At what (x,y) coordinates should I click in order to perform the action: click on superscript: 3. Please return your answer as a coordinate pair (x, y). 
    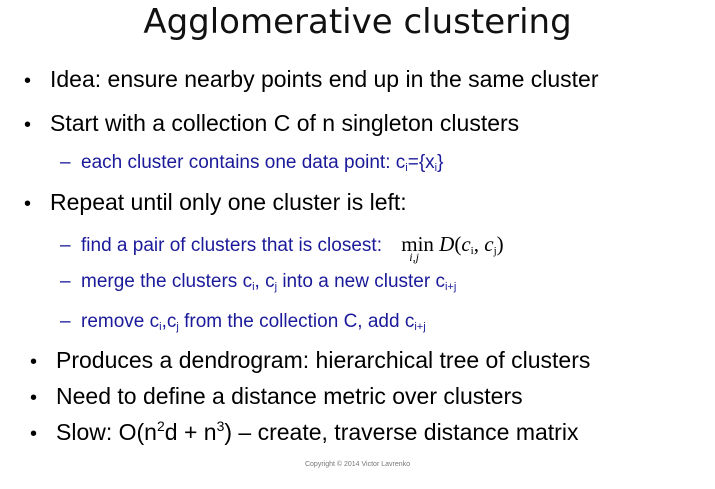
    Looking at the image, I should click on (220, 426).